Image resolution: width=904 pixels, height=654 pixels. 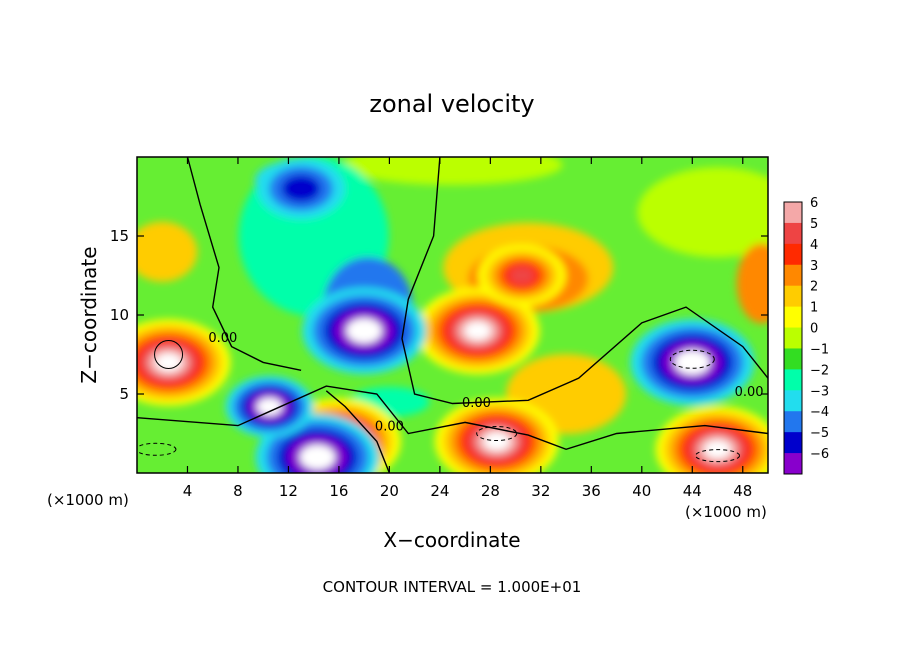 I want to click on x-tick-label-5: 24, so click(x=439, y=491).